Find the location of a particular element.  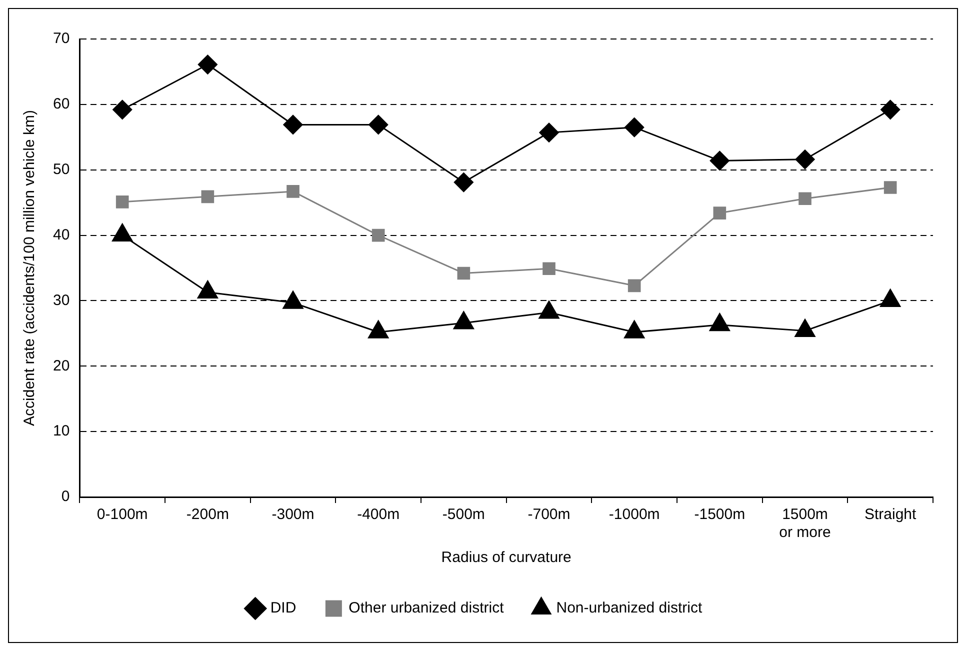

x-tick-label: -300m is located at coordinates (293, 515).